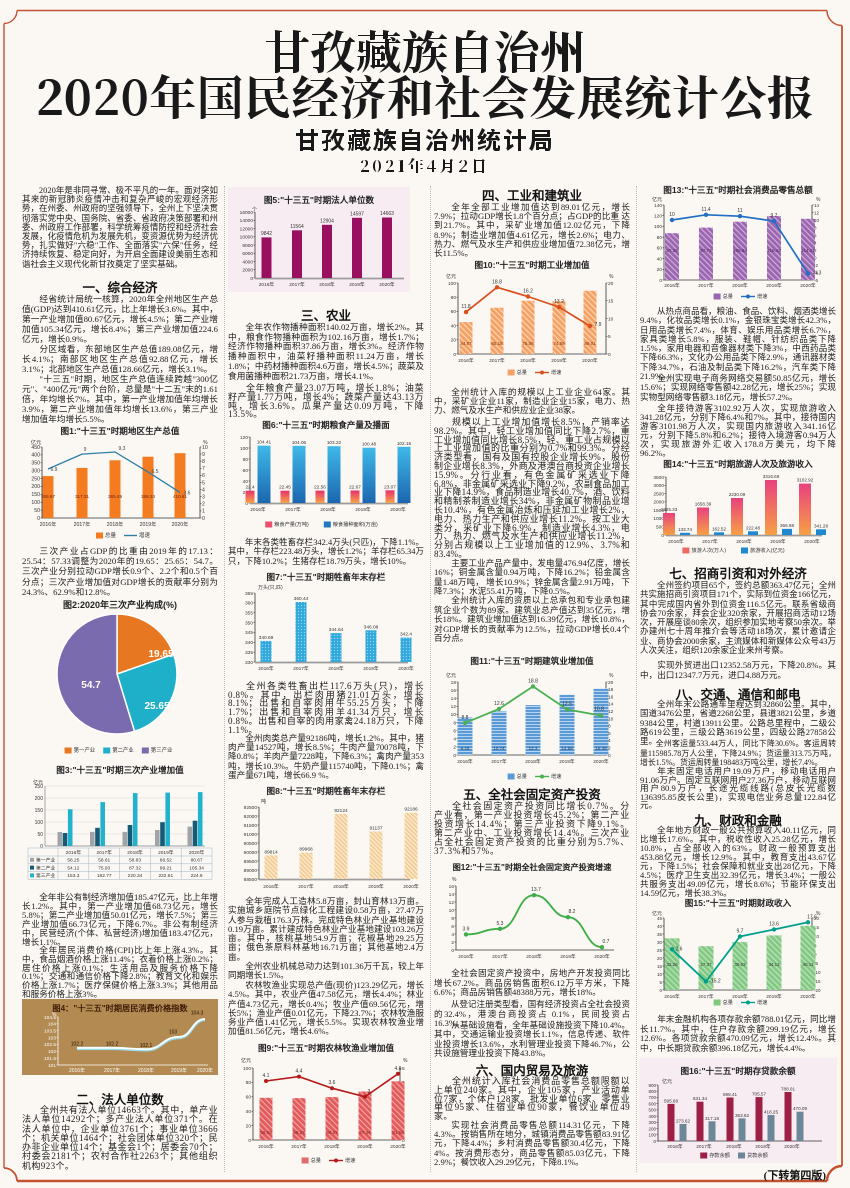  I want to click on svg-text: 4.1, so click(266, 1076).